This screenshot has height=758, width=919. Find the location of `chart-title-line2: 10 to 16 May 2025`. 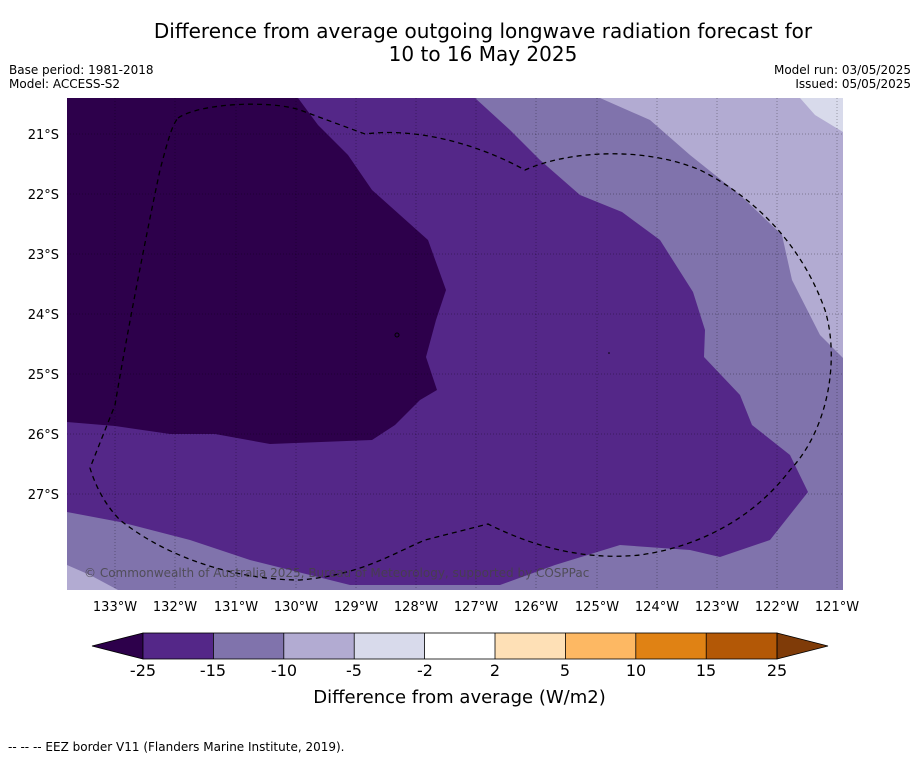

chart-title-line2: 10 to 16 May 2025 is located at coordinates (483, 54).